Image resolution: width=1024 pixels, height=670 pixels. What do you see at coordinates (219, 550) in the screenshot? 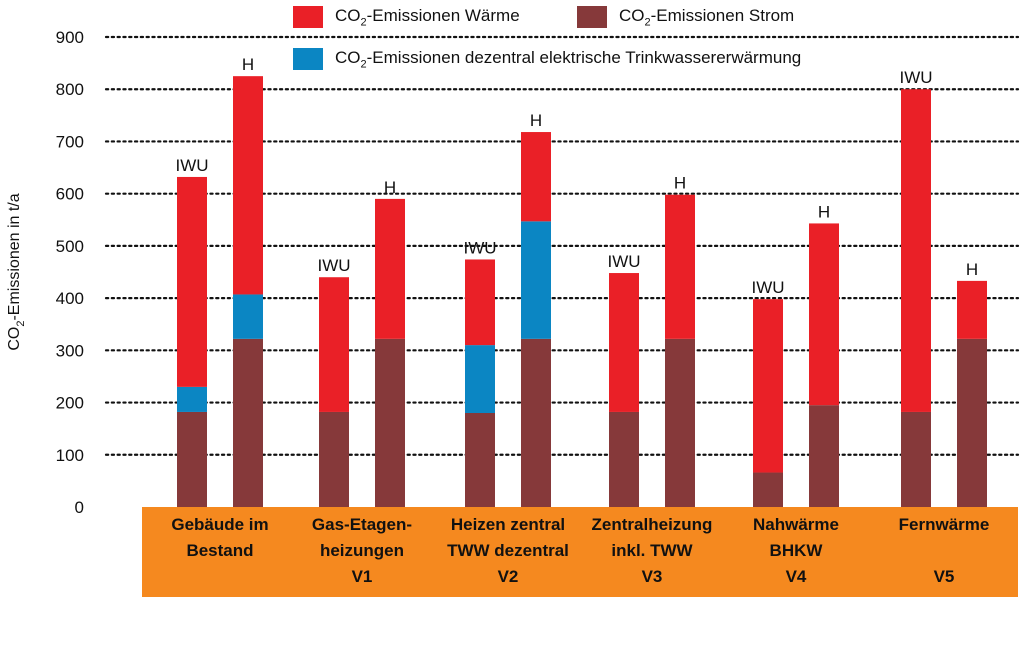
I see `category-label: Bestand` at bounding box center [219, 550].